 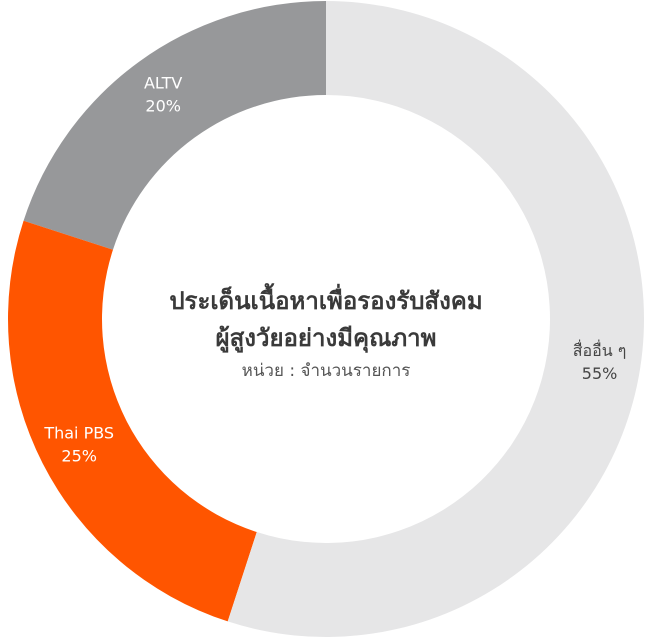 What do you see at coordinates (325, 298) in the screenshot?
I see `chart-title: ประเด็นเนื้อหาเพื่อรองรับสังคม` at bounding box center [325, 298].